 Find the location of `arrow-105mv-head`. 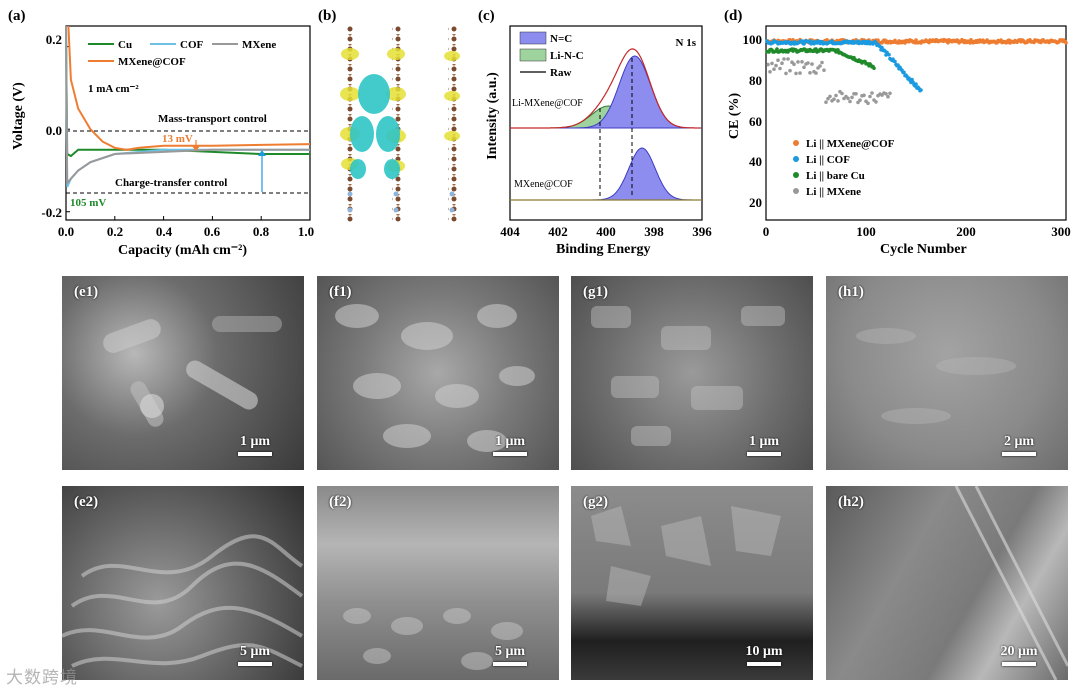

arrow-105mv-head is located at coordinates (262, 153).